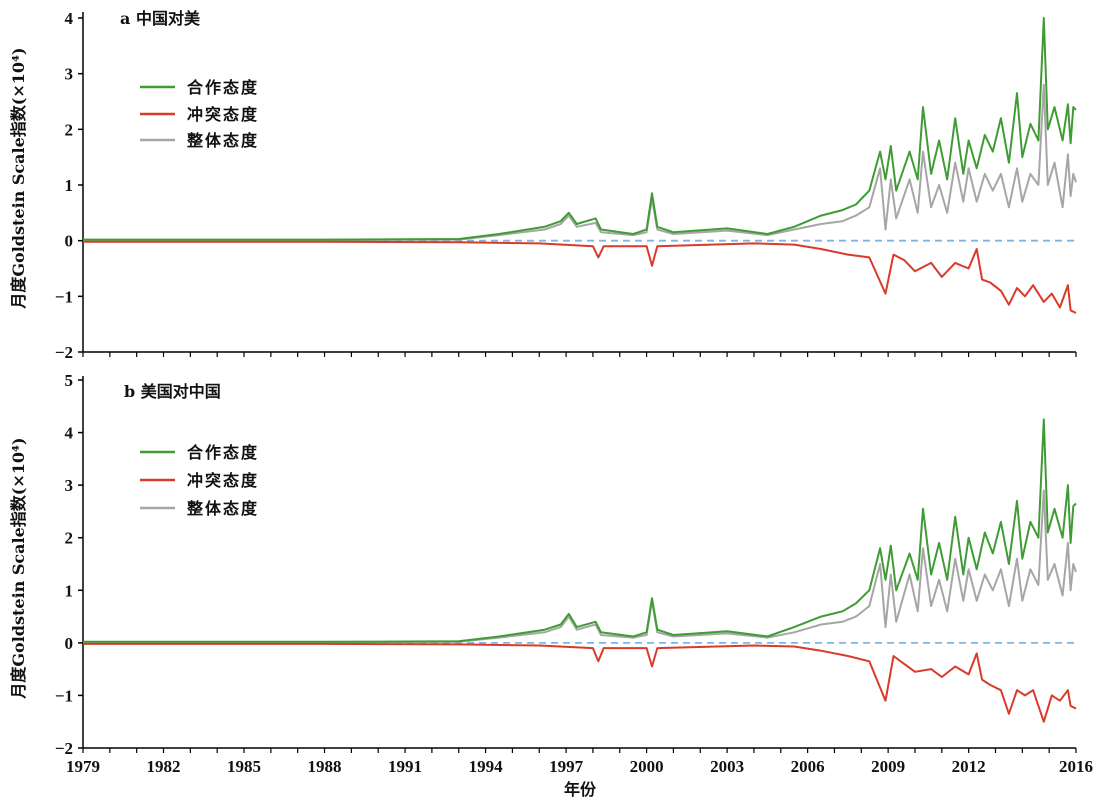 The image size is (1104, 802). Describe the element at coordinates (727, 766) in the screenshot. I see `x-tick-label: 2003` at that location.